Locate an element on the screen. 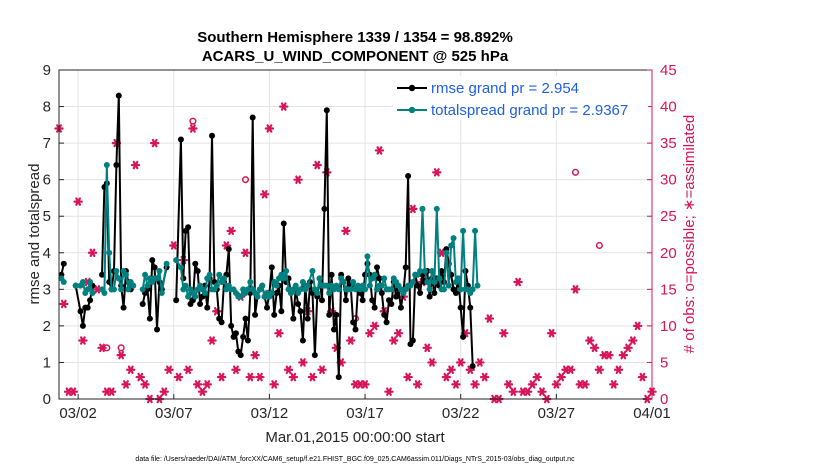 The image size is (830, 470). chart-subtitle: ACARS_U_WIND_COMPONENT @ 525 hPa is located at coordinates (355, 56).